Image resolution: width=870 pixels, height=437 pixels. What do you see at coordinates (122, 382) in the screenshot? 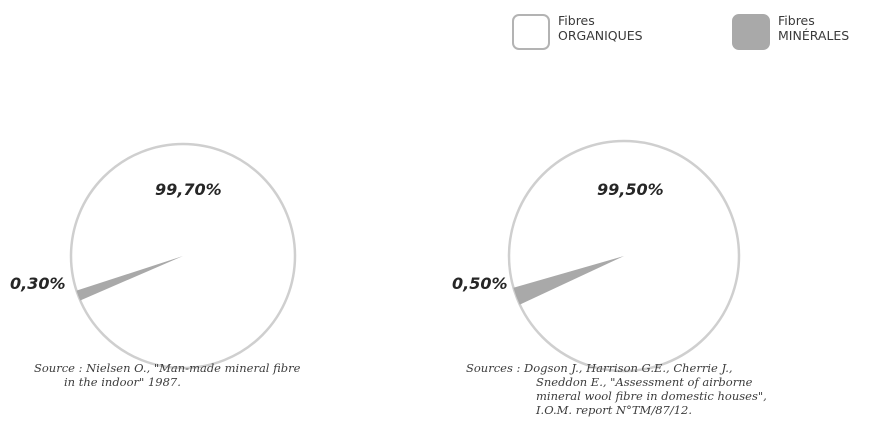
I see `source-1-line2: in the indoor" 1987.` at bounding box center [122, 382].